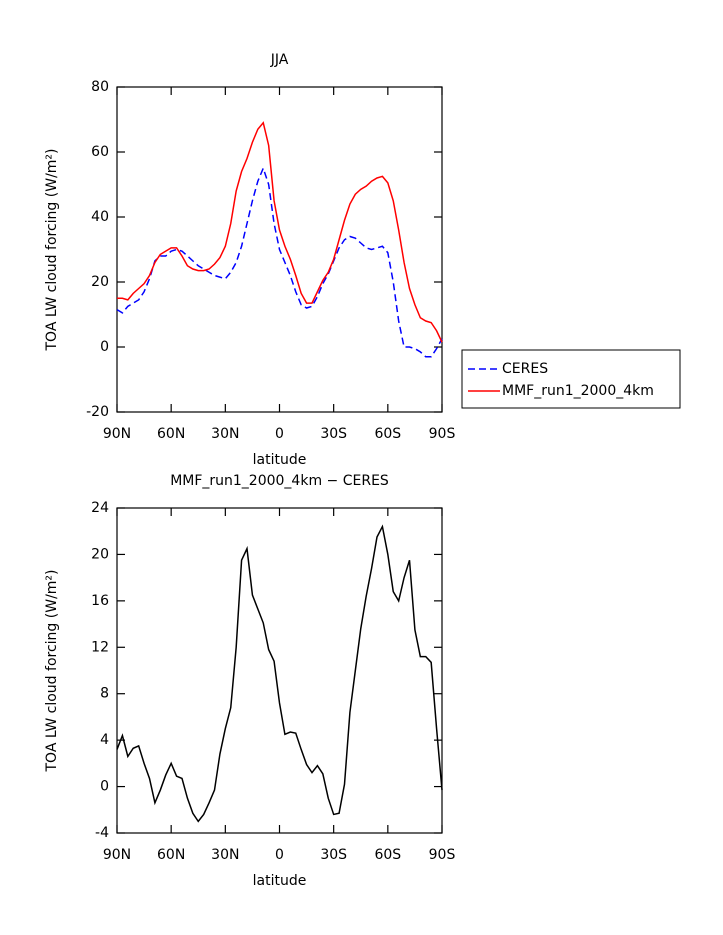 Image resolution: width=723 pixels, height=935 pixels. I want to click on chart-title: JJA, so click(279, 60).